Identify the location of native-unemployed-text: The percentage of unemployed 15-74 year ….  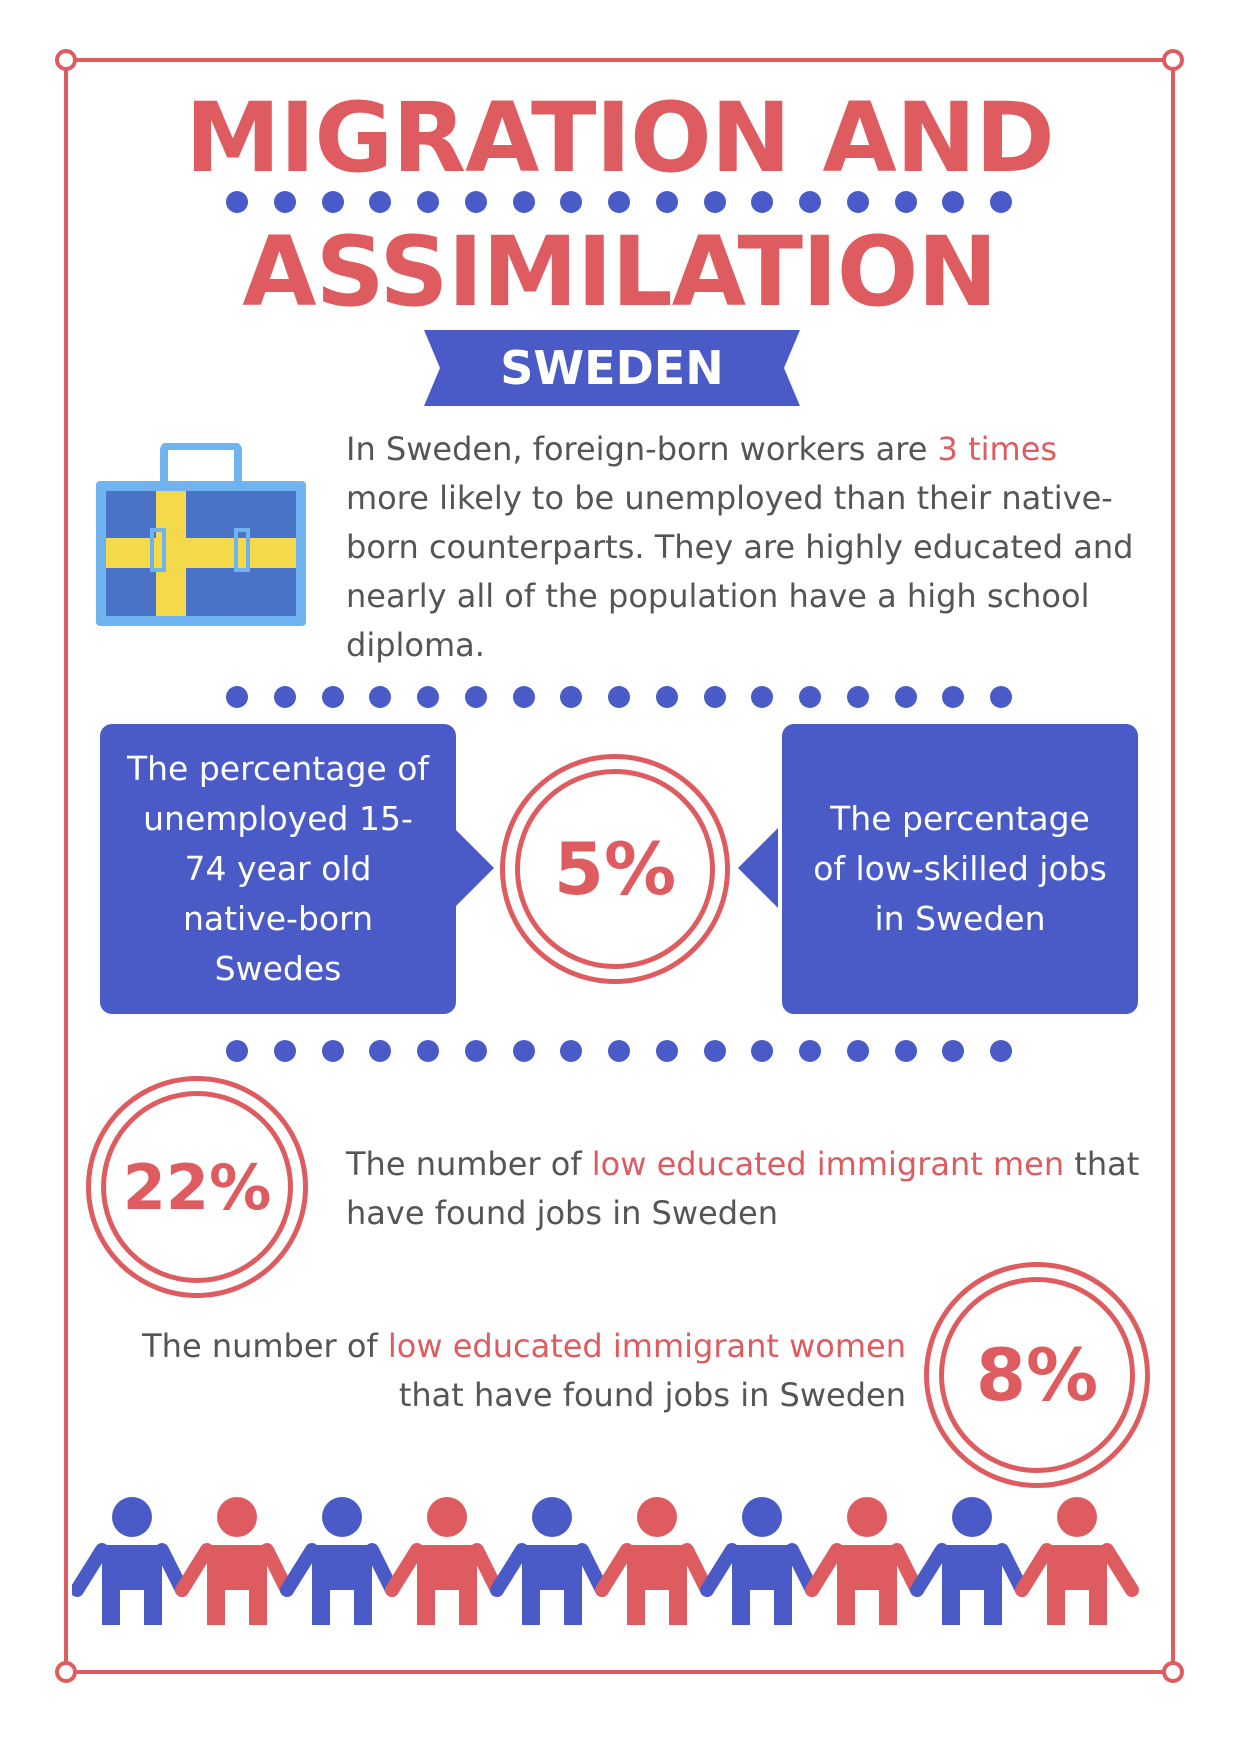
(278, 868).